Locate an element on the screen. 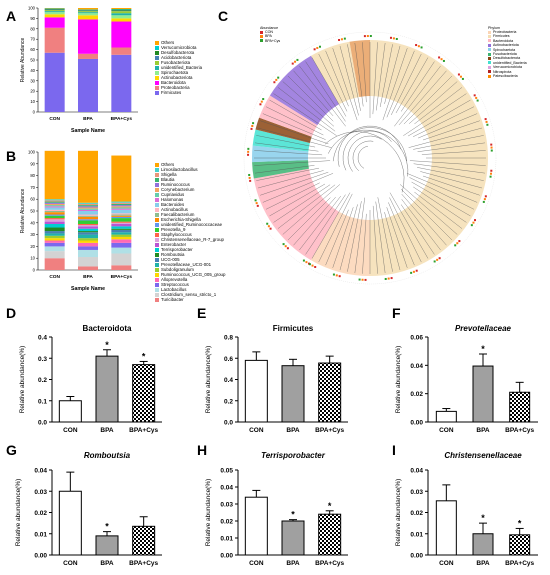 The height and width of the screenshot is (575, 550). y-tick-label: 0.02 is located at coordinates (416, 513).